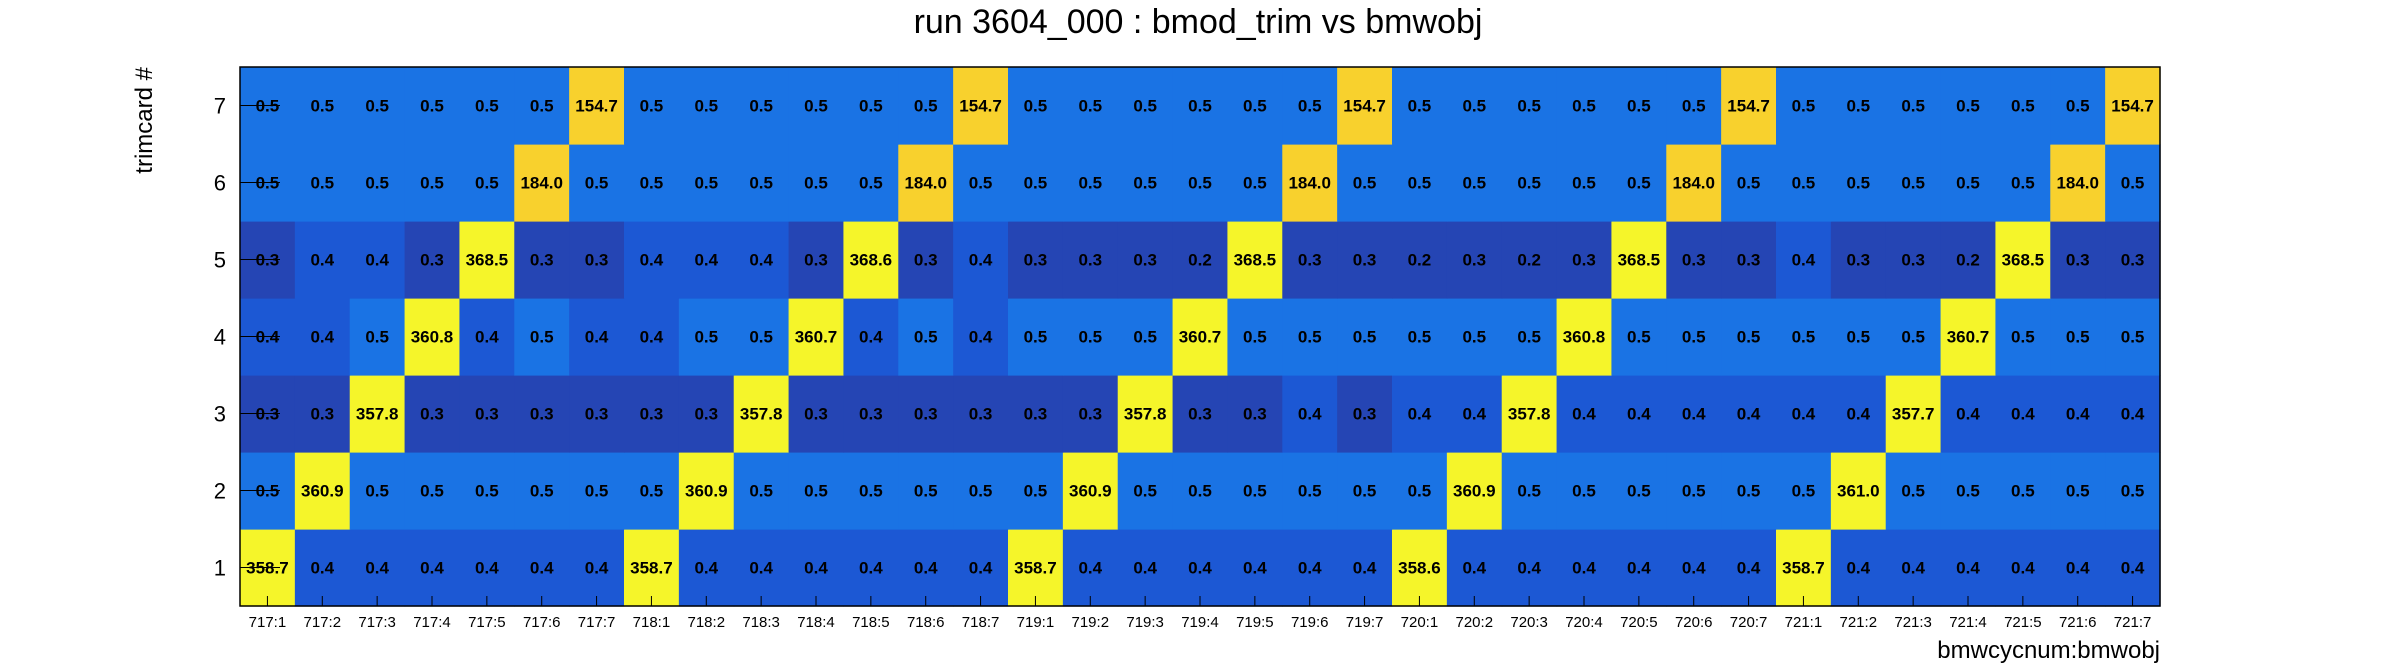  What do you see at coordinates (926, 622) in the screenshot?
I see `x-tick-label: 718:6` at bounding box center [926, 622].